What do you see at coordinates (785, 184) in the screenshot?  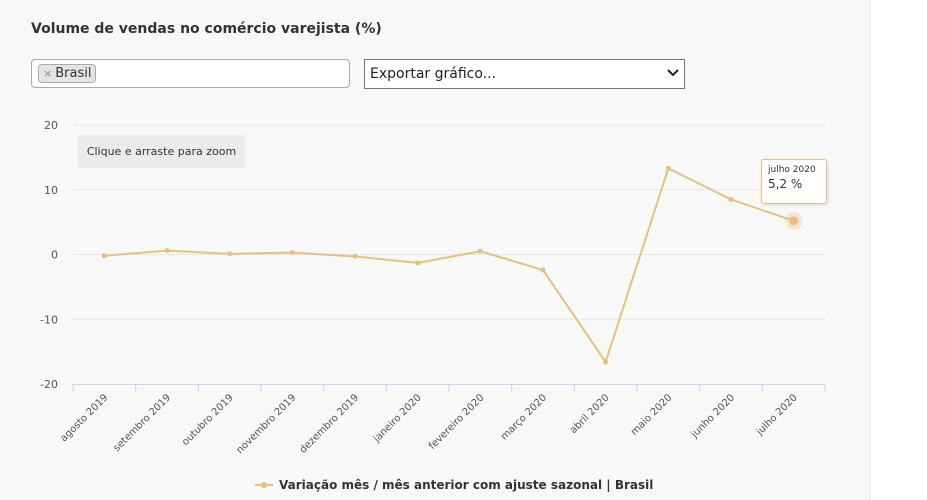 I see `tooltip-value: 5,2 %` at bounding box center [785, 184].